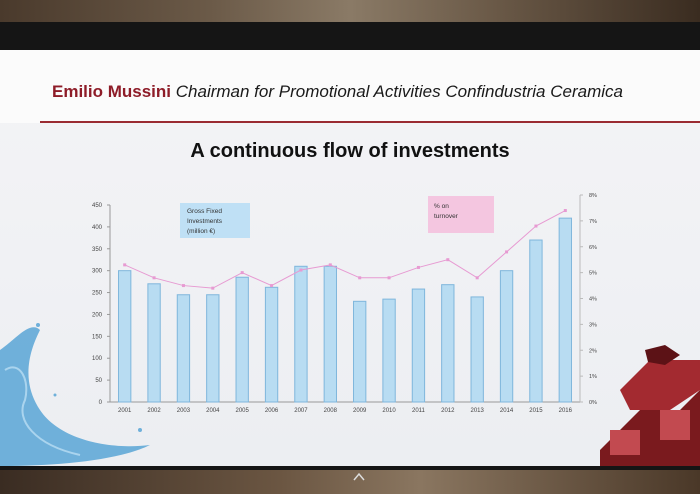 Image resolution: width=700 pixels, height=494 pixels. What do you see at coordinates (389, 411) in the screenshot?
I see `x-tick-label: 2010` at bounding box center [389, 411].